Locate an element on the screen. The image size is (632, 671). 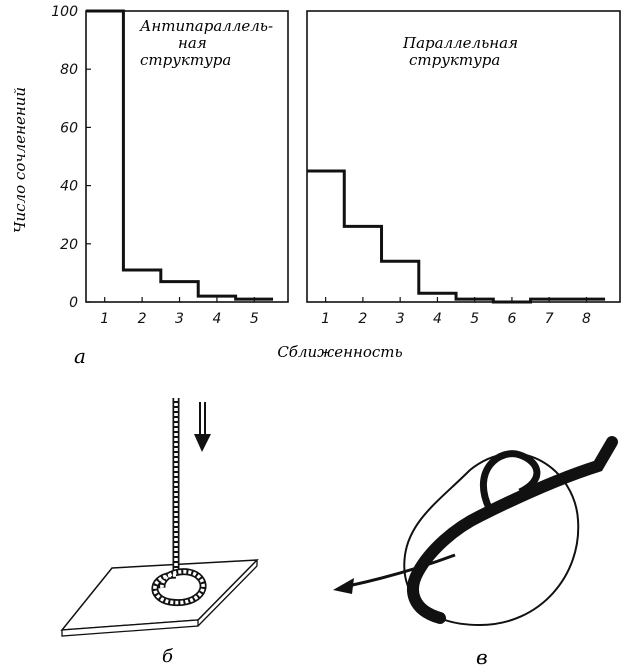
down-arrow-head is located at coordinates (202, 443).